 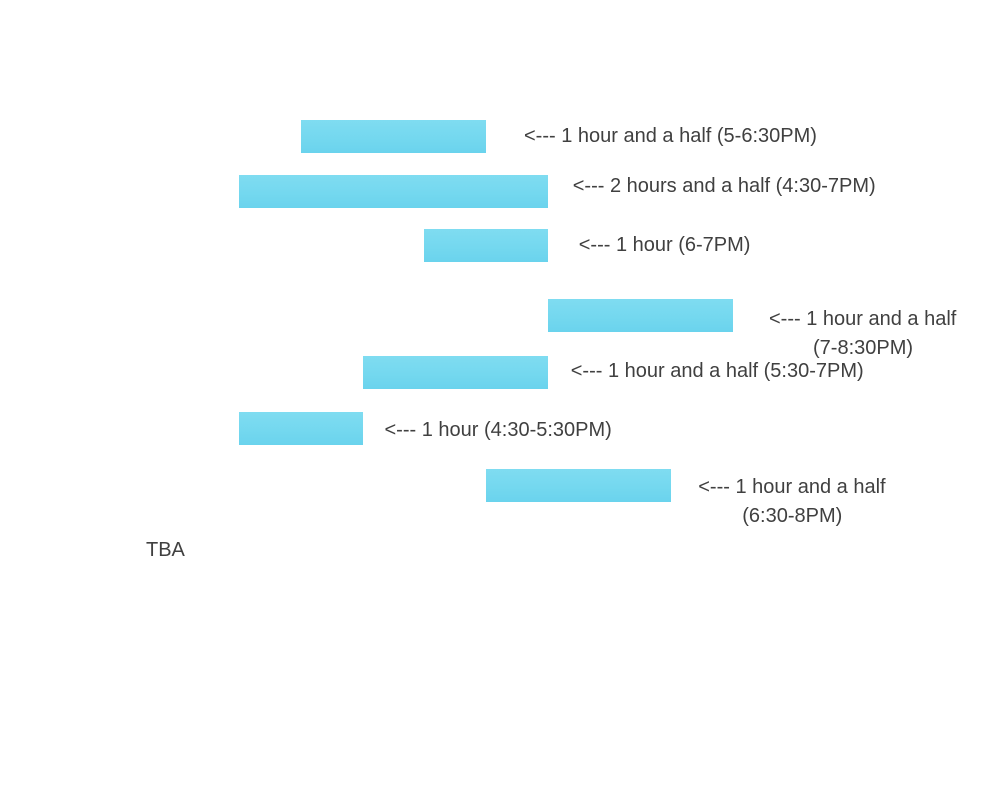 I want to click on bar-label: <--- 1 hour (6-7PM), so click(x=665, y=245).